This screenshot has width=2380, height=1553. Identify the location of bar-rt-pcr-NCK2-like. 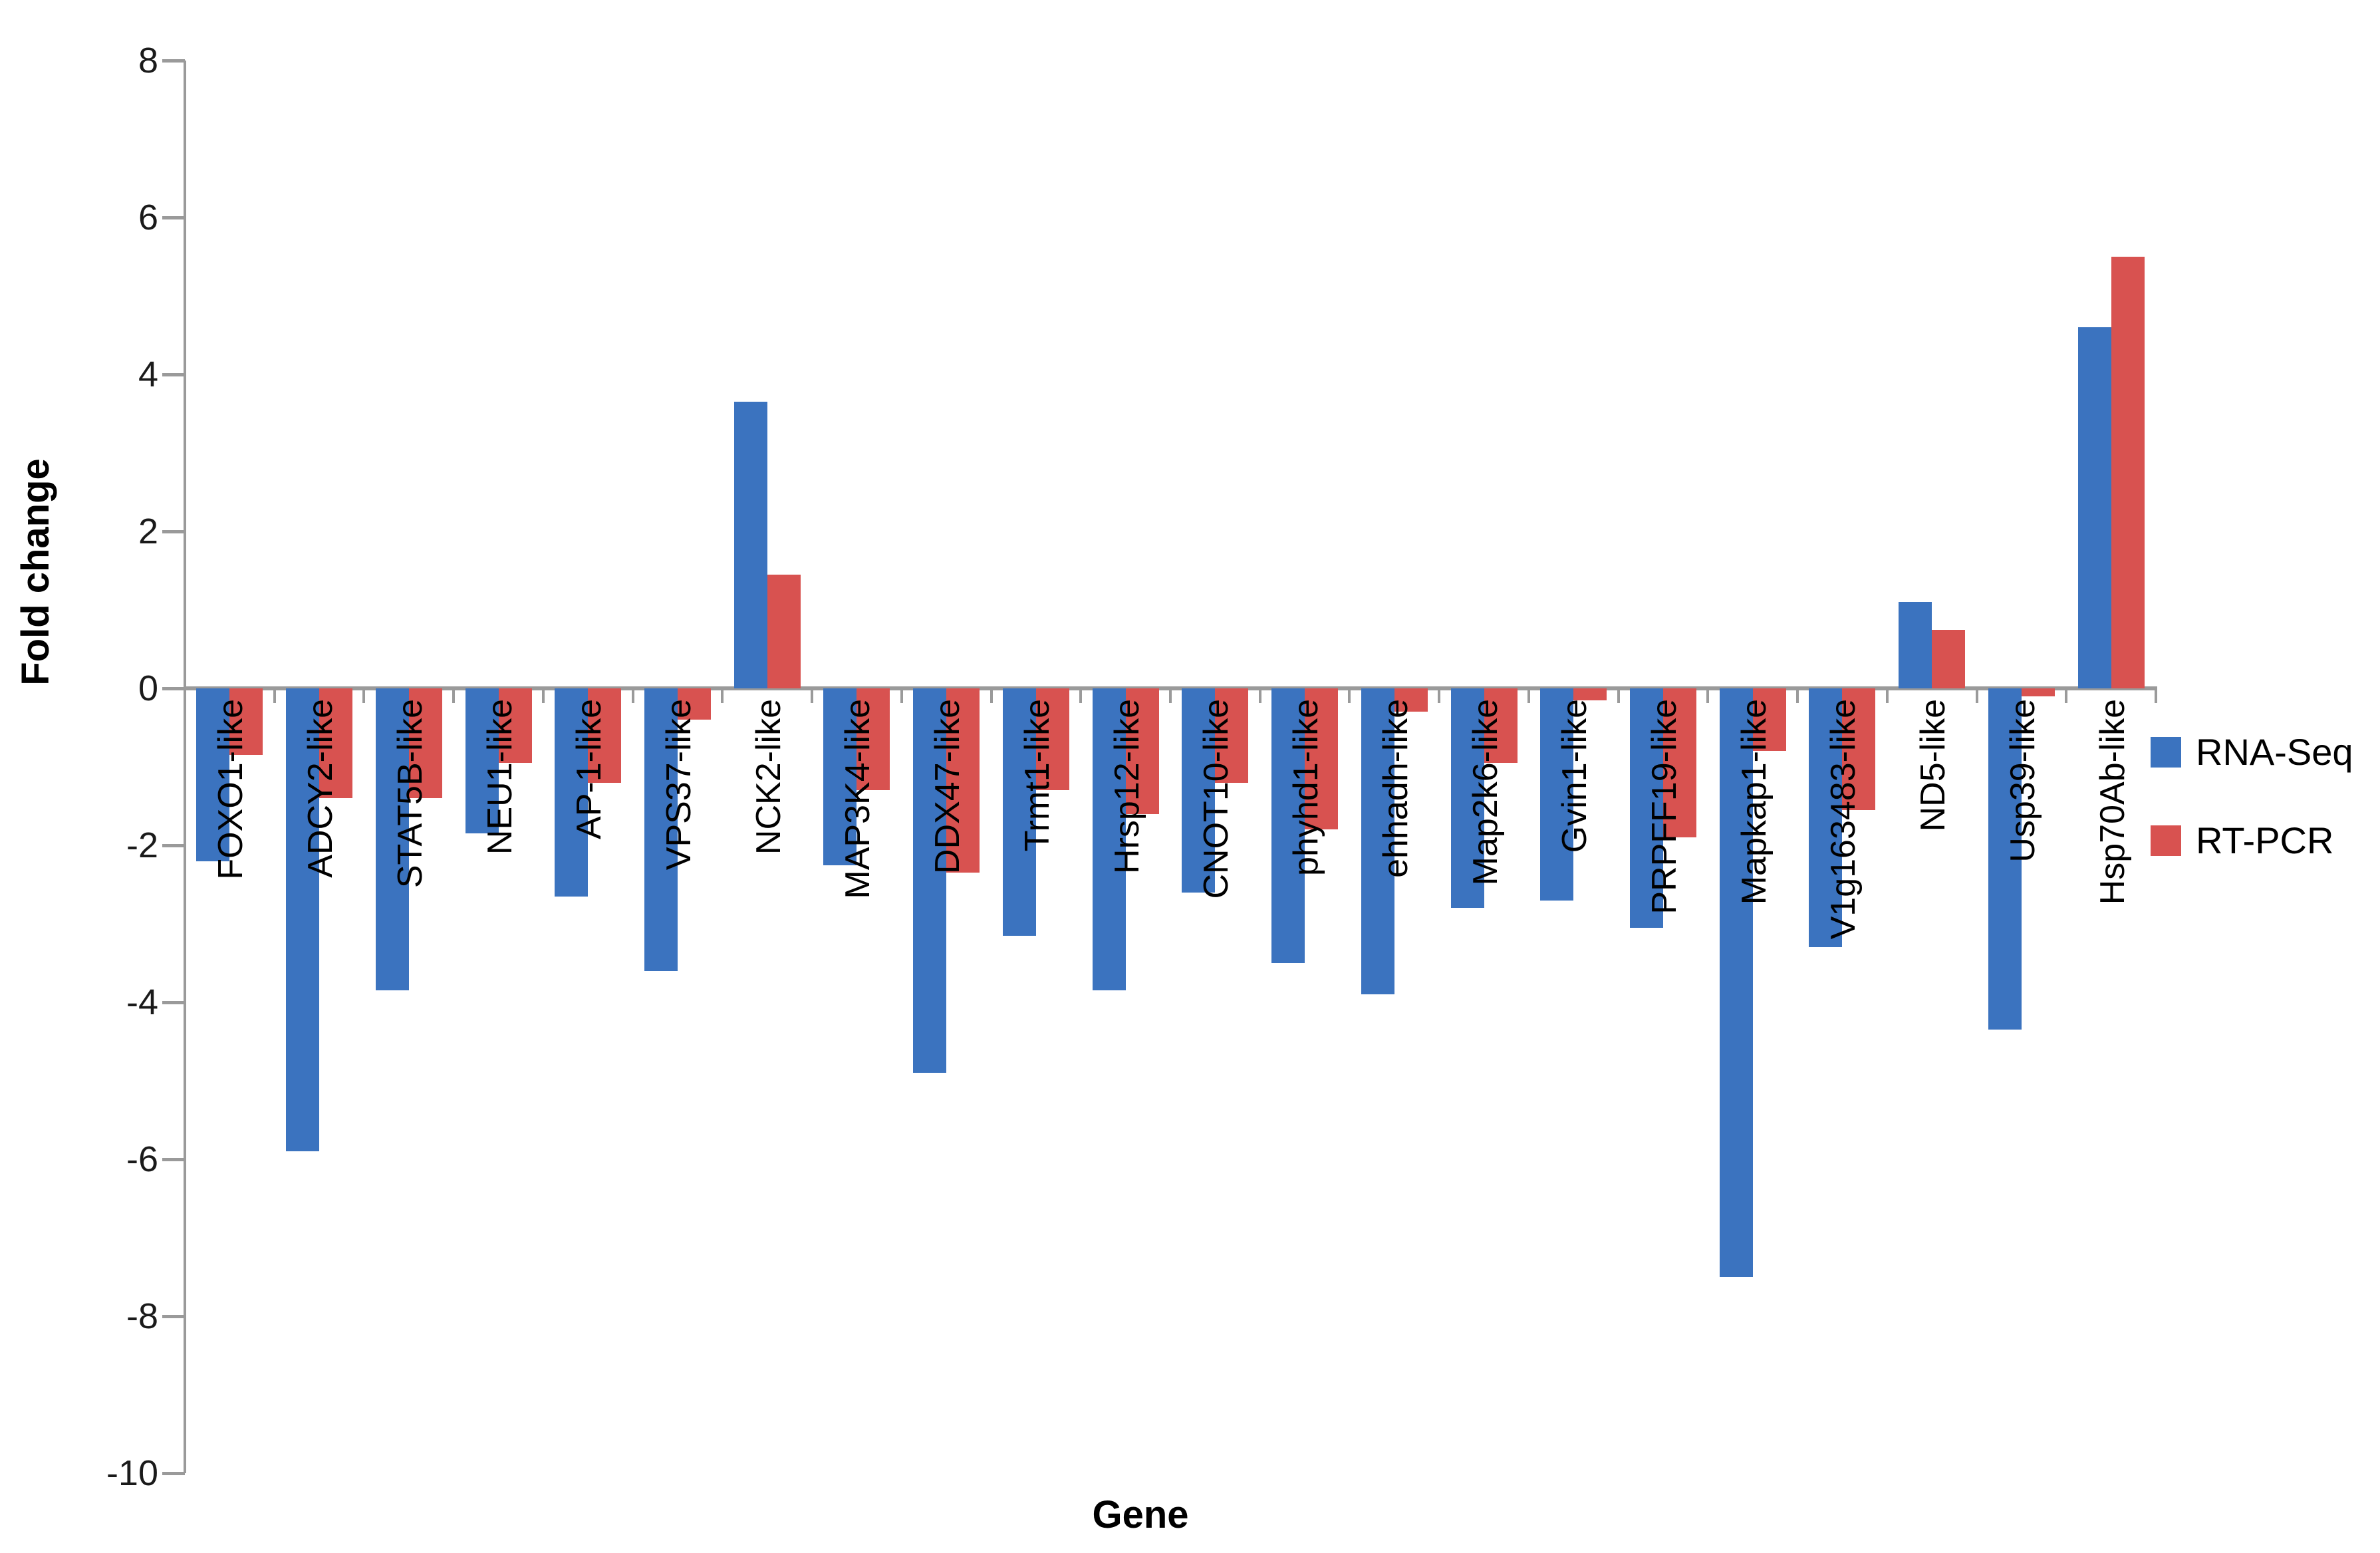
(784, 631).